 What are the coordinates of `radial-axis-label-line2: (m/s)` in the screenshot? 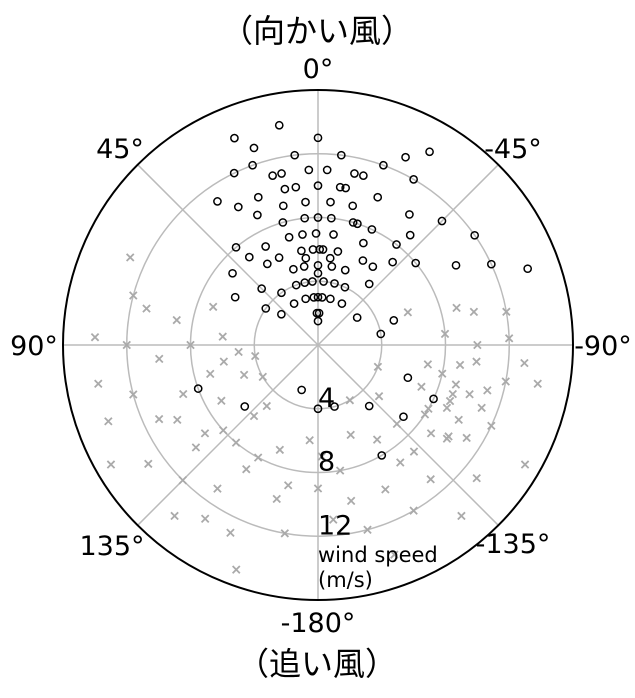 It's located at (345, 580).